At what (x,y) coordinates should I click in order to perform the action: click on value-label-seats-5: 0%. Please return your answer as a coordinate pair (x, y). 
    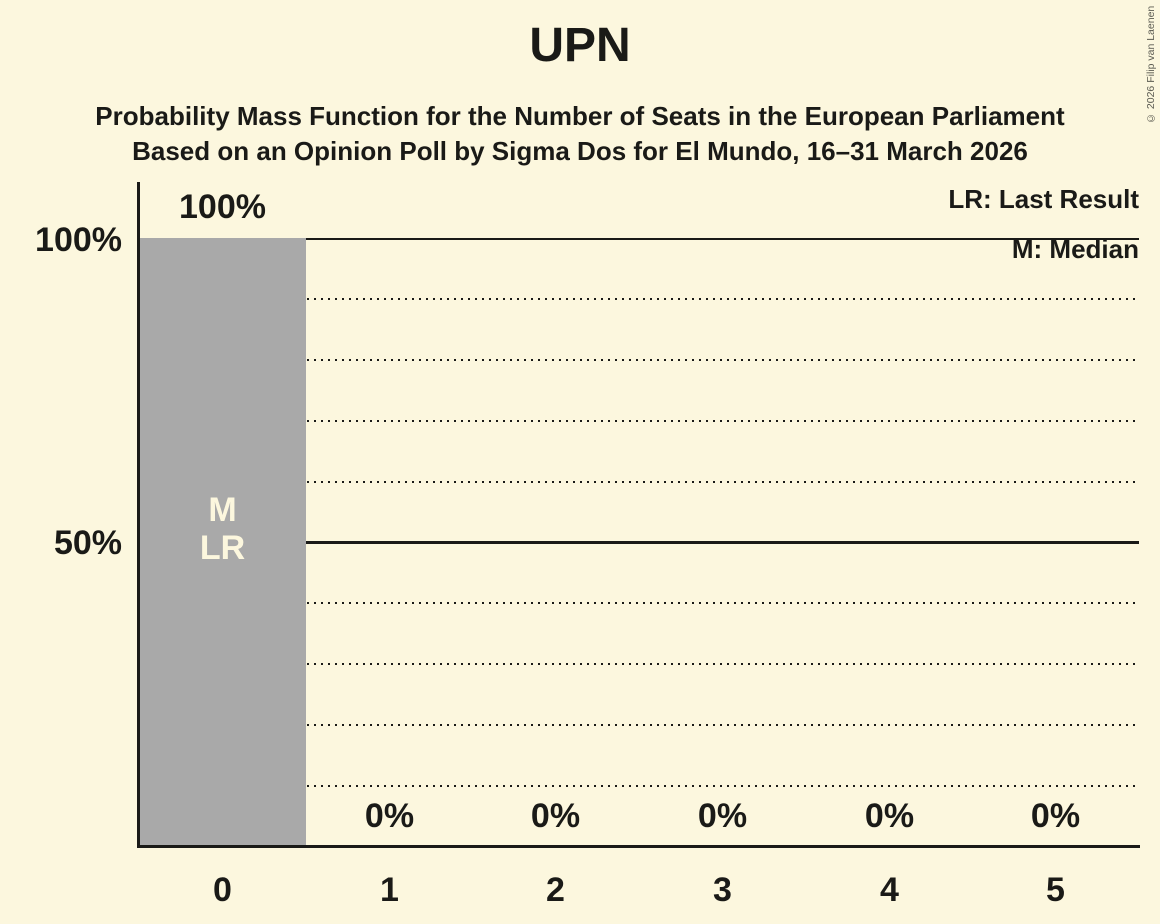
    Looking at the image, I should click on (1055, 816).